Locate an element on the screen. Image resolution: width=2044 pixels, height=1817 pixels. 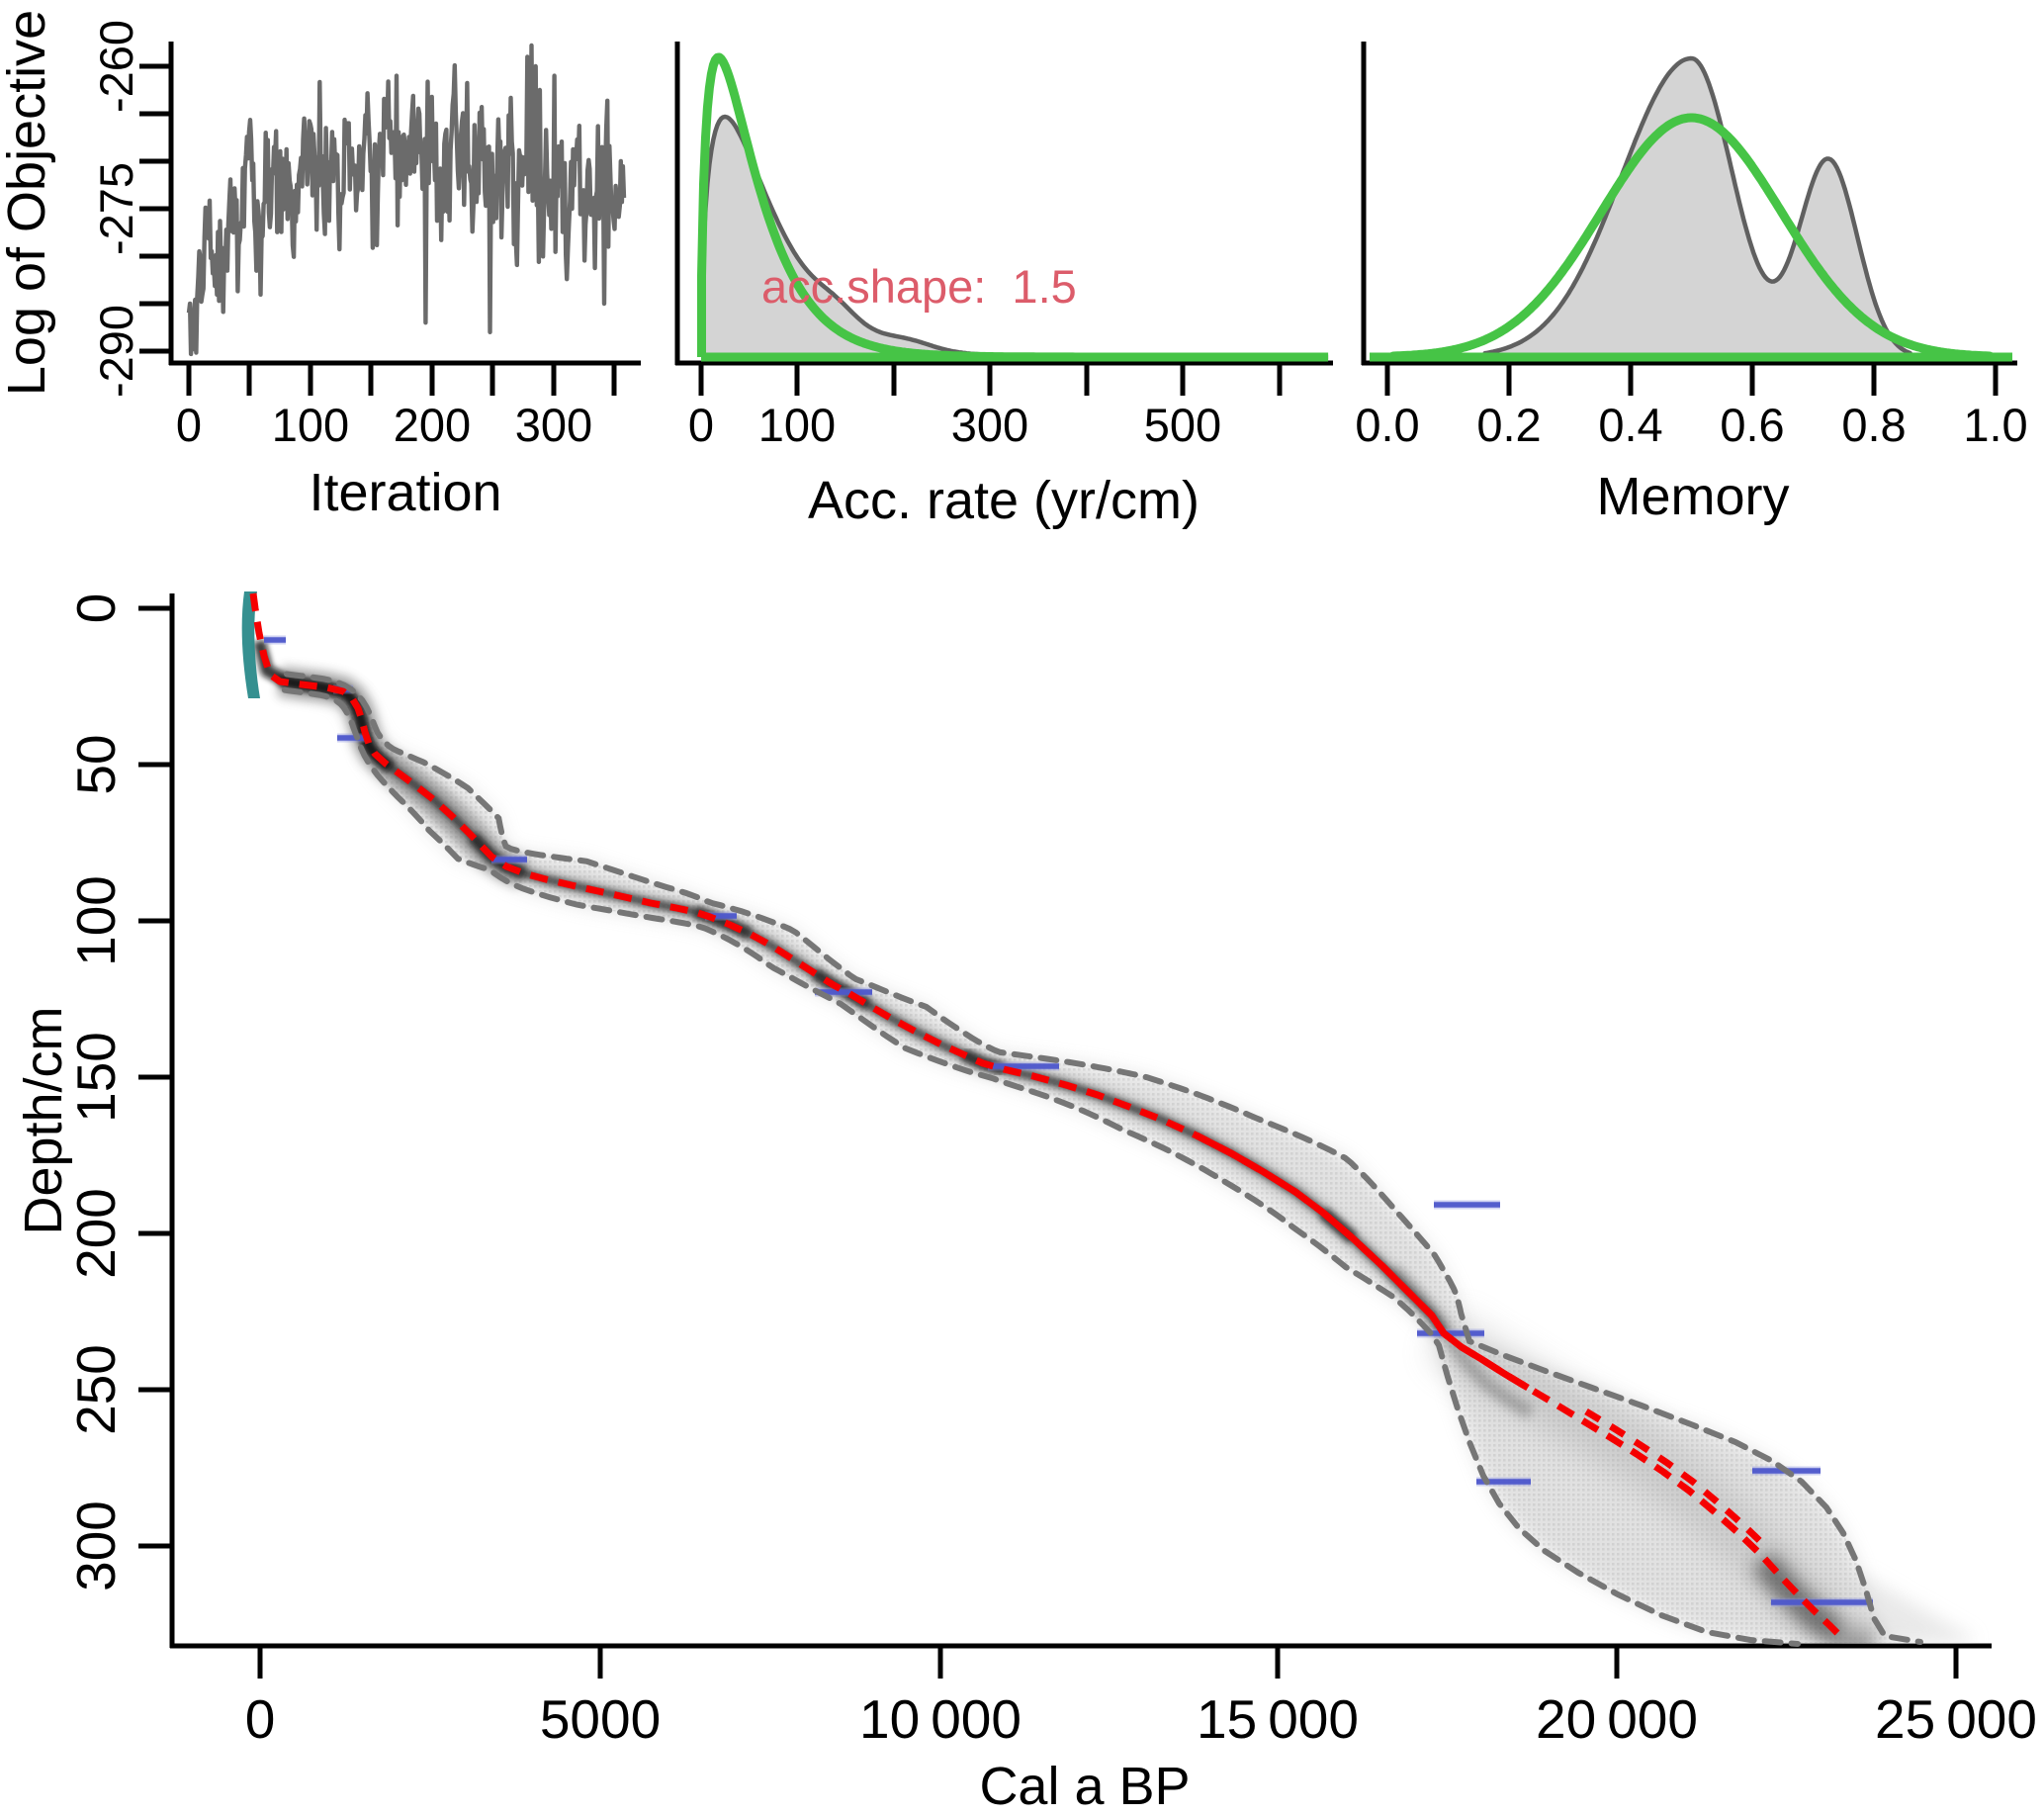
svg-text: 25 000 is located at coordinates (1956, 1719).